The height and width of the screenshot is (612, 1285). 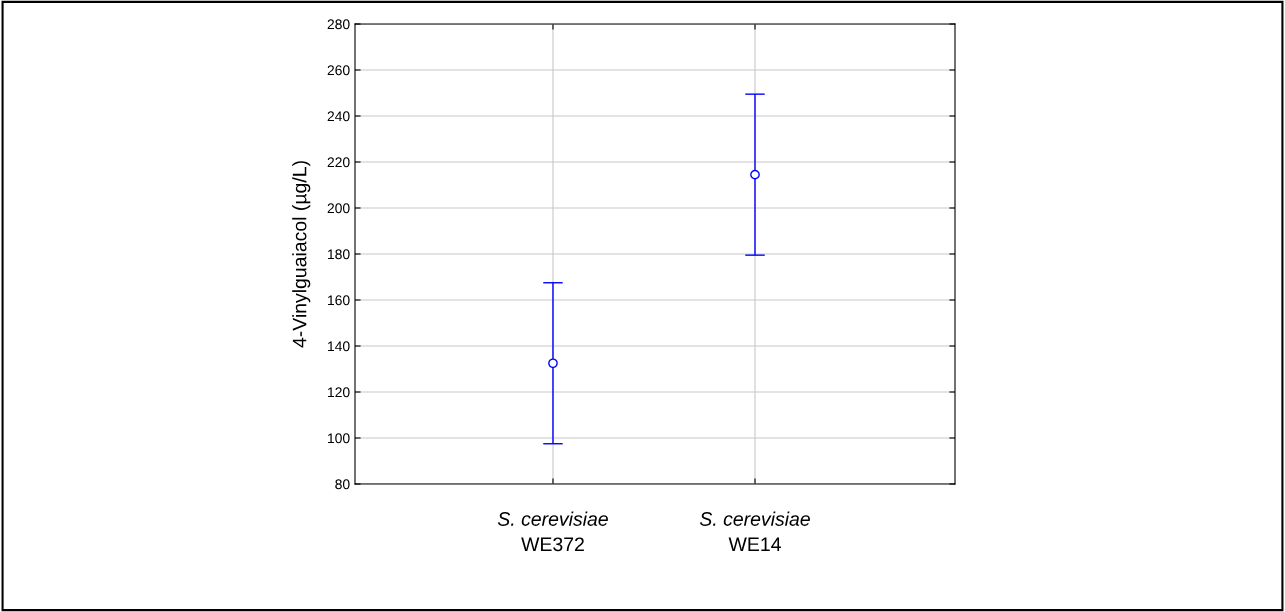 I want to click on y-tick-label: 260, so click(x=338, y=70).